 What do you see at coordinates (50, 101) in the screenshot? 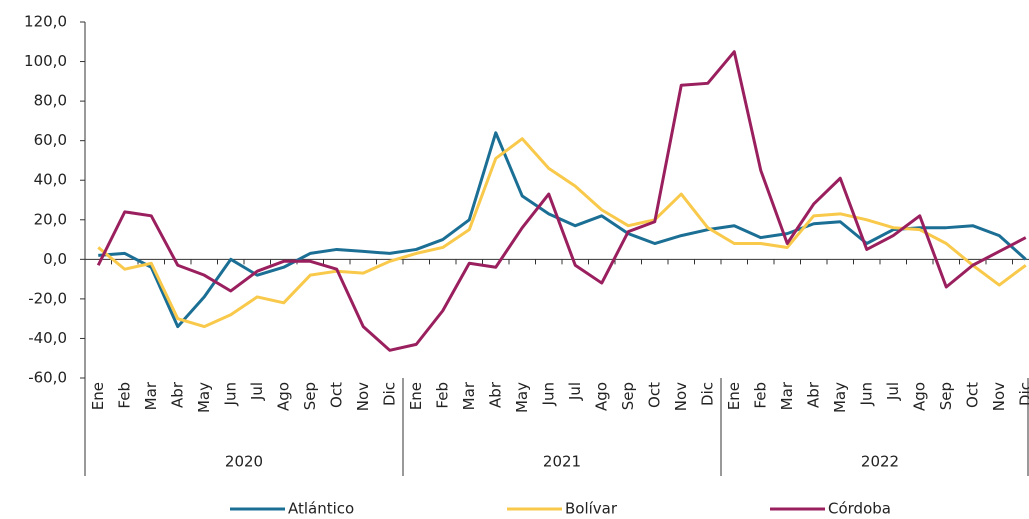
I see `y-tick-label: 80,0` at bounding box center [50, 101].